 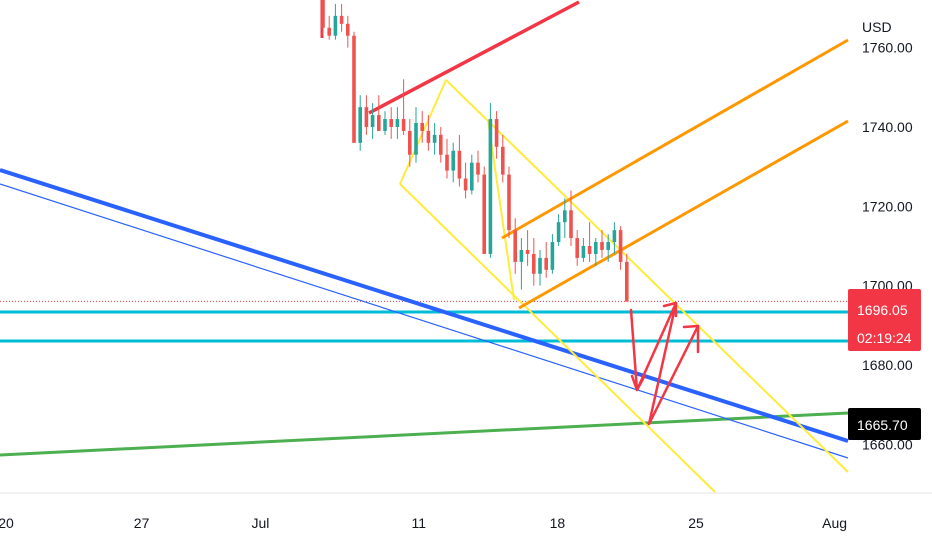 I want to click on time-tick-label: 27, so click(x=142, y=523).